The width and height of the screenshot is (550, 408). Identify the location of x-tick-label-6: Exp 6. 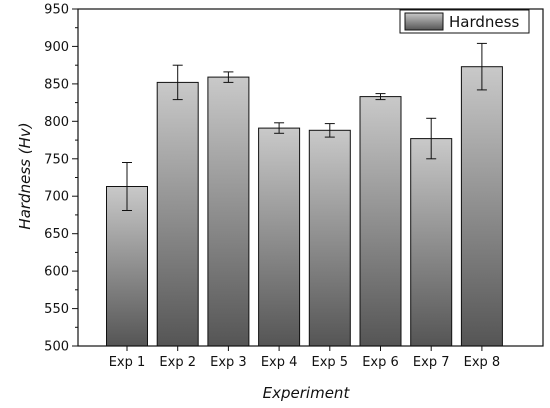
(380, 362).